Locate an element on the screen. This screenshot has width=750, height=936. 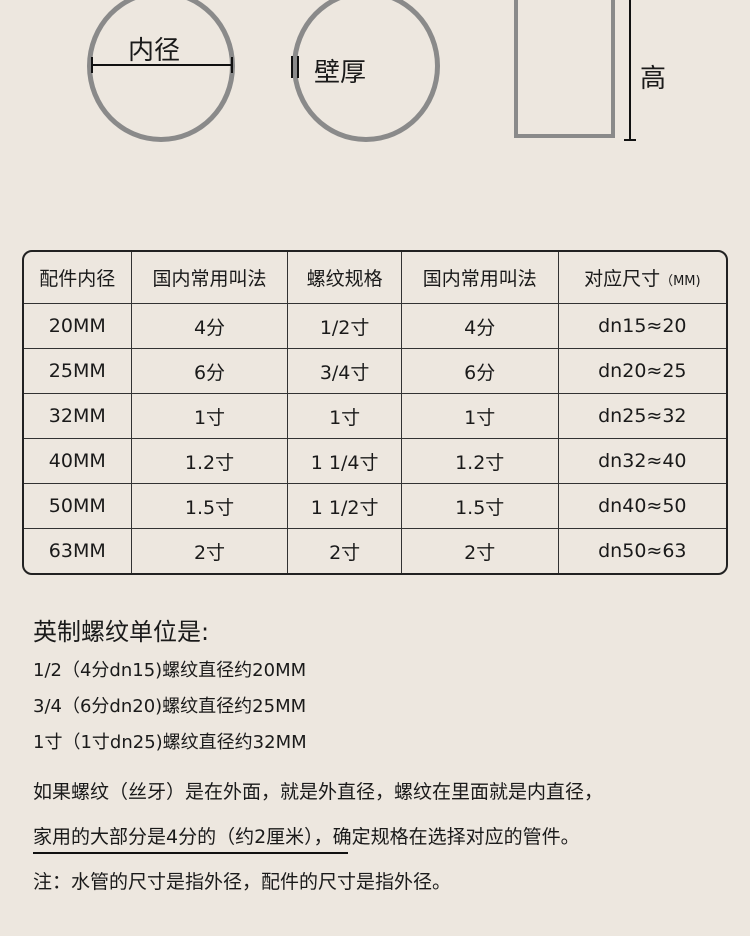
table-cell: dn25≈32 is located at coordinates (642, 416).